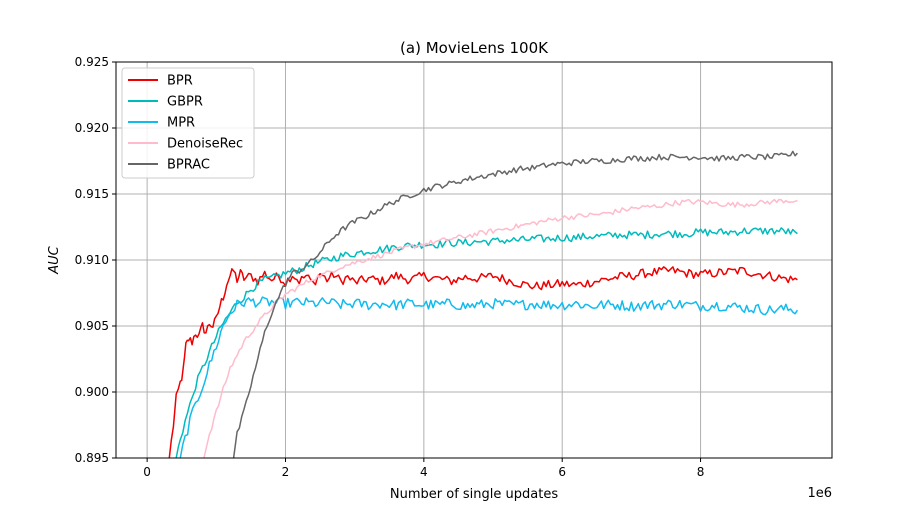 This screenshot has width=924, height=515. I want to click on x-tick-label: 8, so click(701, 472).